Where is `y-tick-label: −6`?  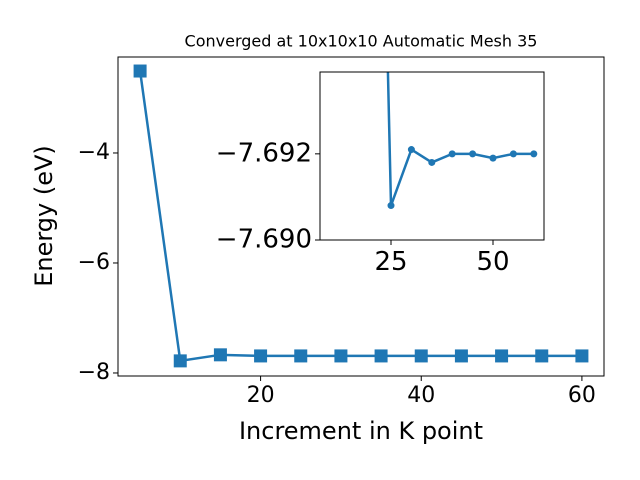
y-tick-label: −6 is located at coordinates (94, 262).